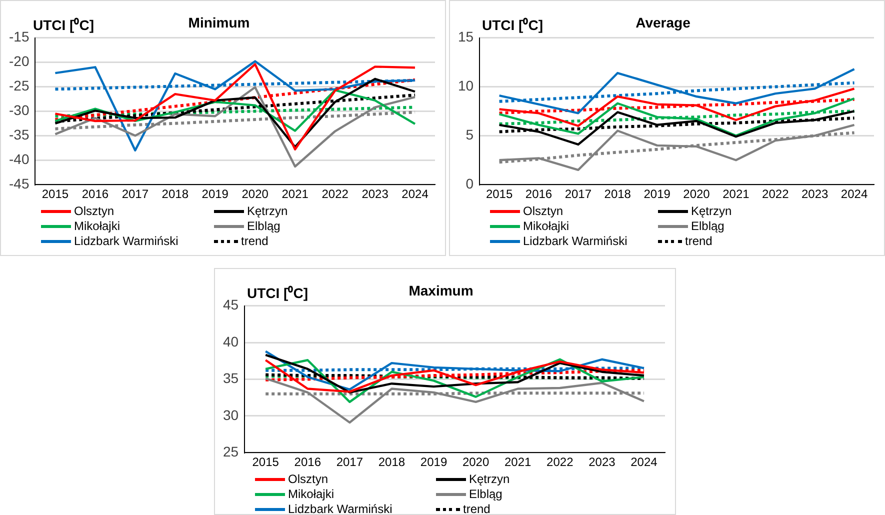  I want to click on y-tick-label: -40, so click(19, 158).